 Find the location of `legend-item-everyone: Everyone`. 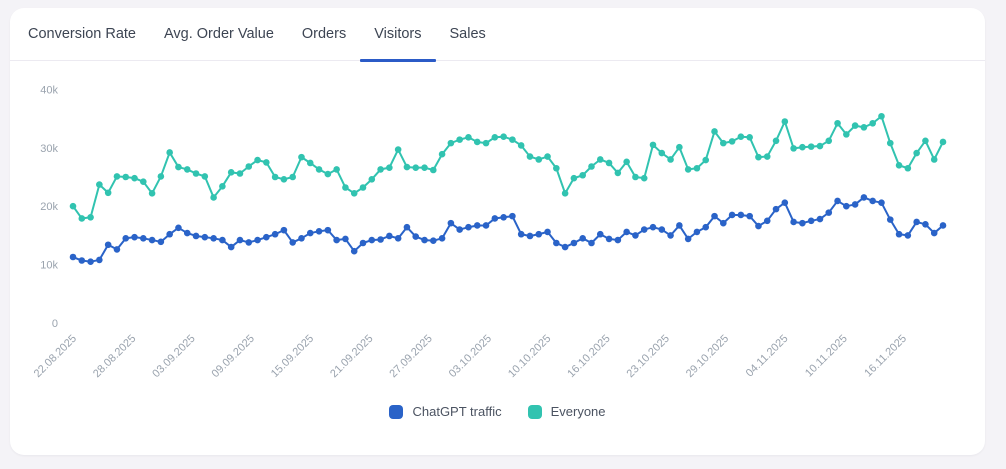

legend-item-everyone: Everyone is located at coordinates (566, 411).